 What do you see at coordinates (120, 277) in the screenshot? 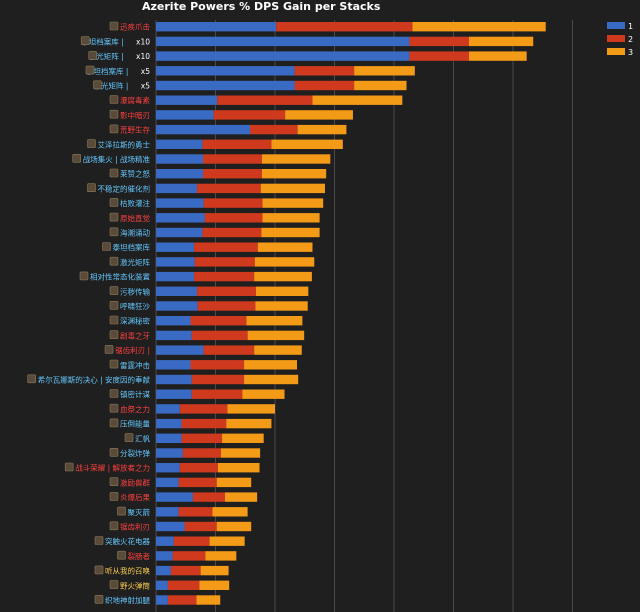
I see `category-label-17: 相对性常态化装置` at bounding box center [120, 277].